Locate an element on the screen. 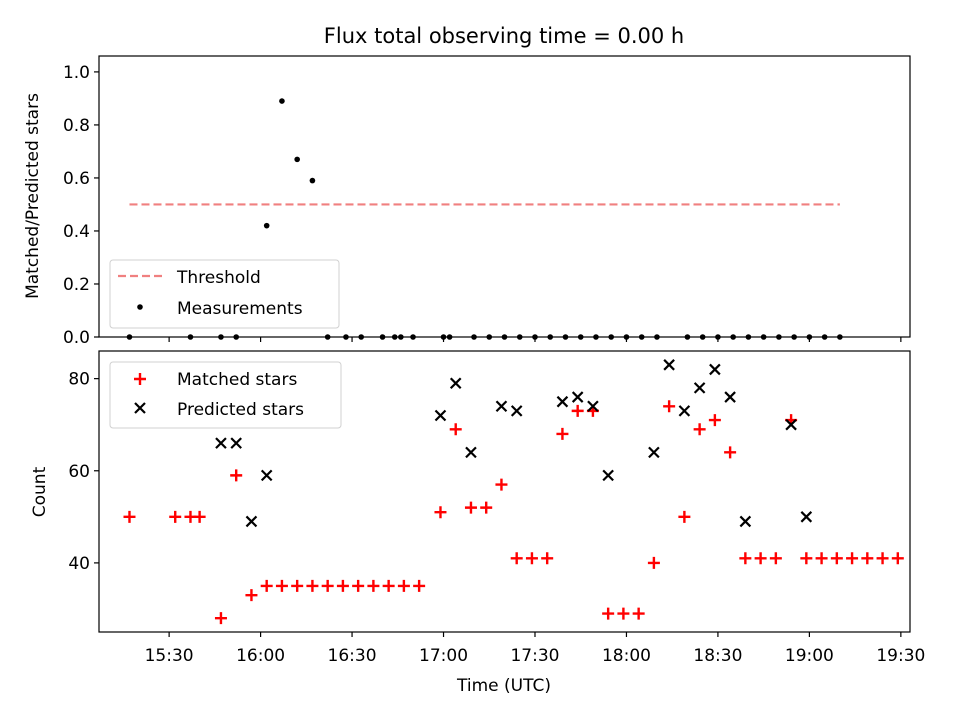 The width and height of the screenshot is (960, 720). top-legend: Threshold Measurements is located at coordinates (224, 294).